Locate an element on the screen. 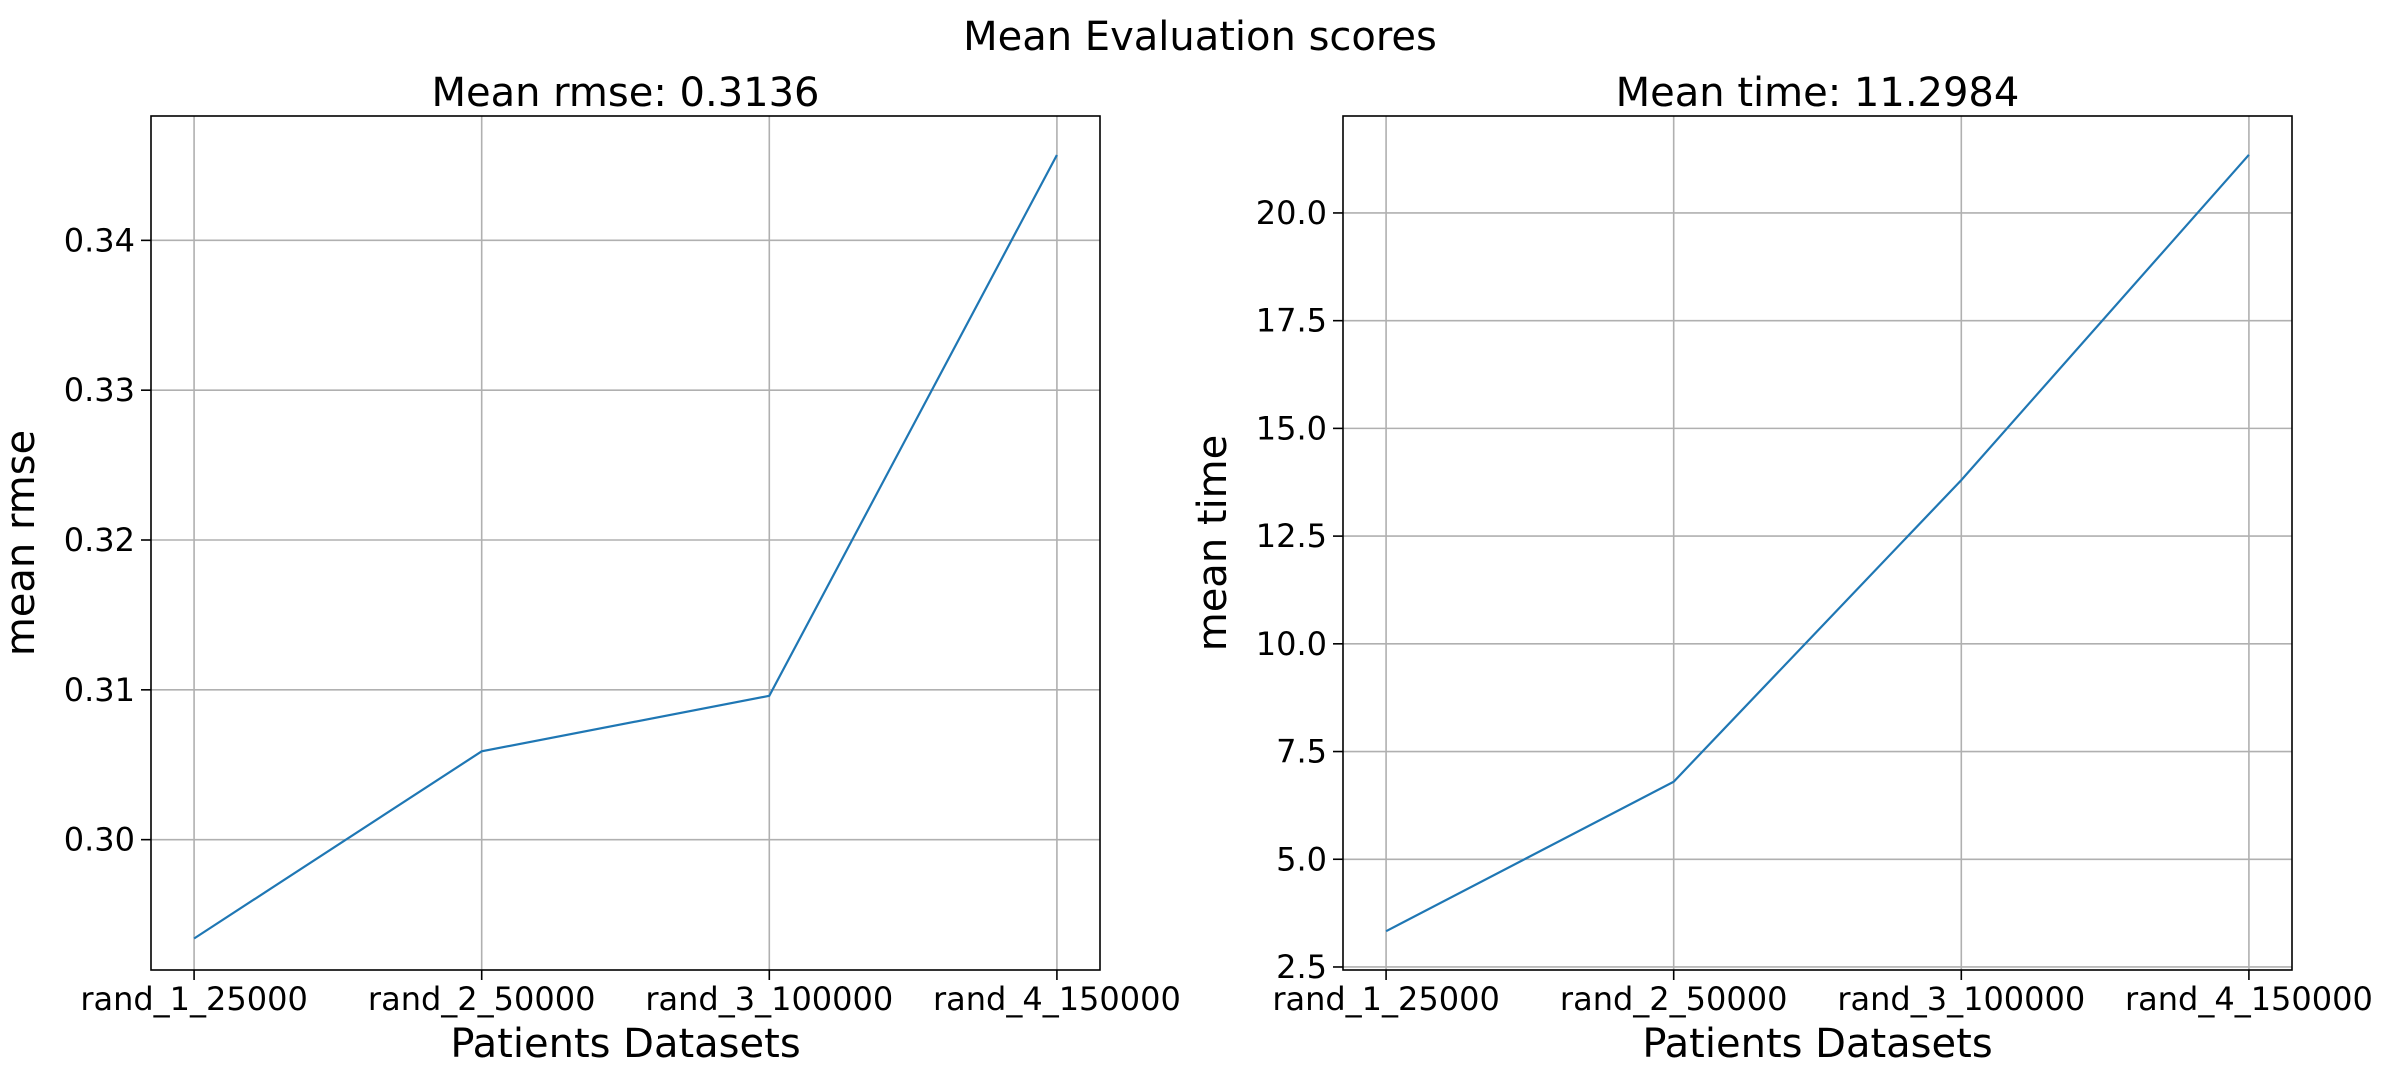 This screenshot has width=2400, height=1084. y-tick-label: 0.31 is located at coordinates (99, 690).